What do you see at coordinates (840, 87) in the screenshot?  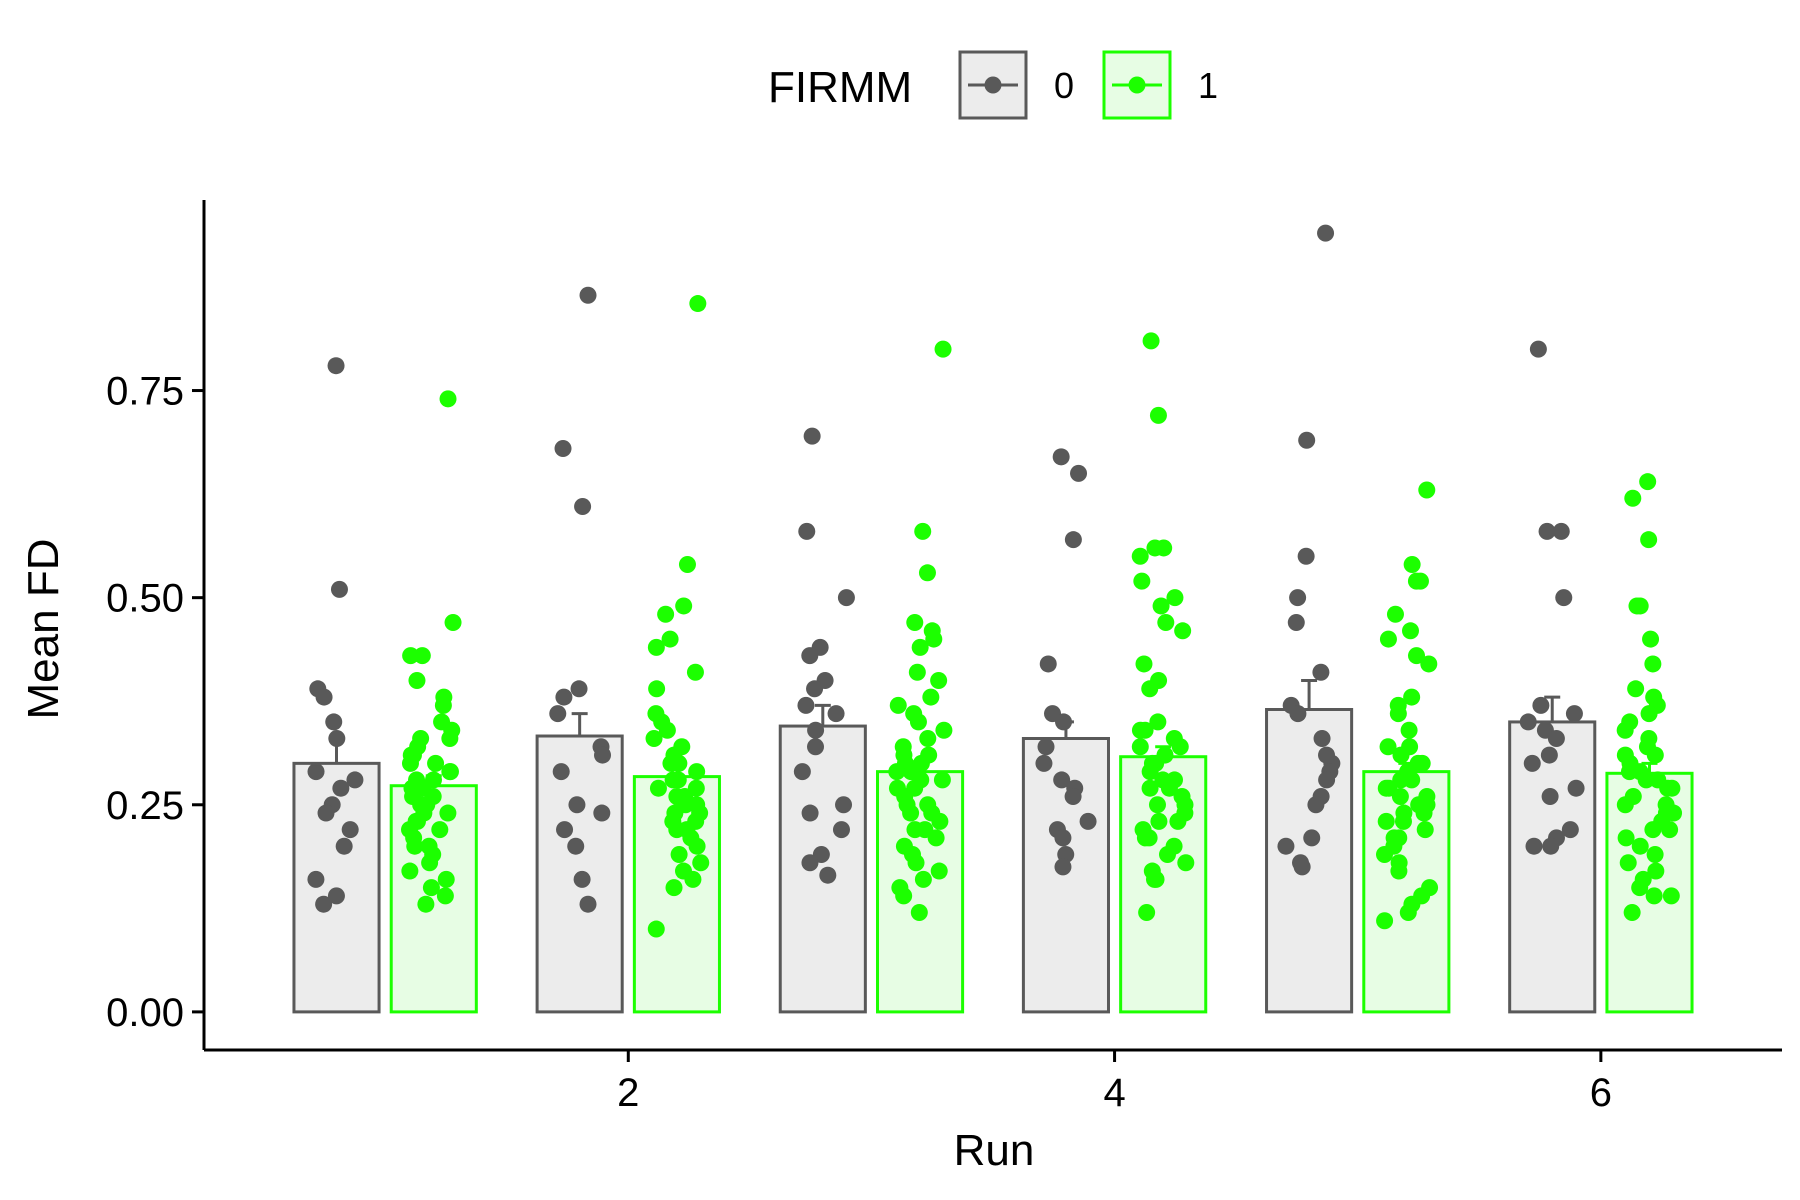 I see `legend-title: FIRMM` at bounding box center [840, 87].